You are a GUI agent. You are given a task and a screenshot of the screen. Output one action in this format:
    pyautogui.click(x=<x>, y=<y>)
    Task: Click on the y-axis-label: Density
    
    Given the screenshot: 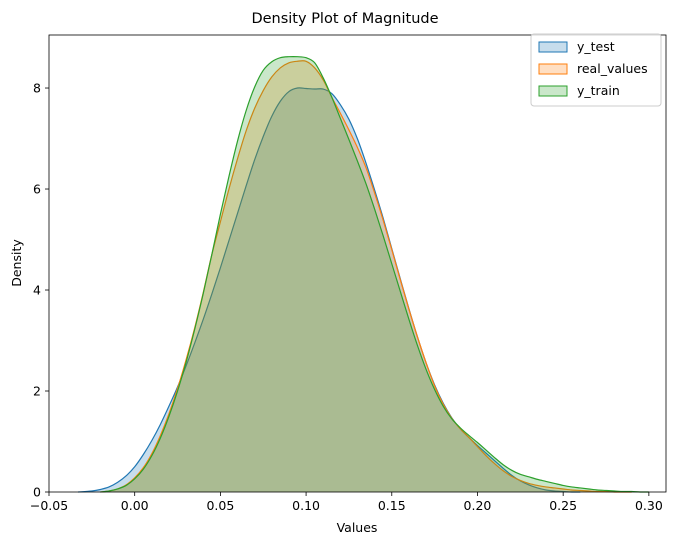 What is the action you would take?
    pyautogui.click(x=16, y=263)
    